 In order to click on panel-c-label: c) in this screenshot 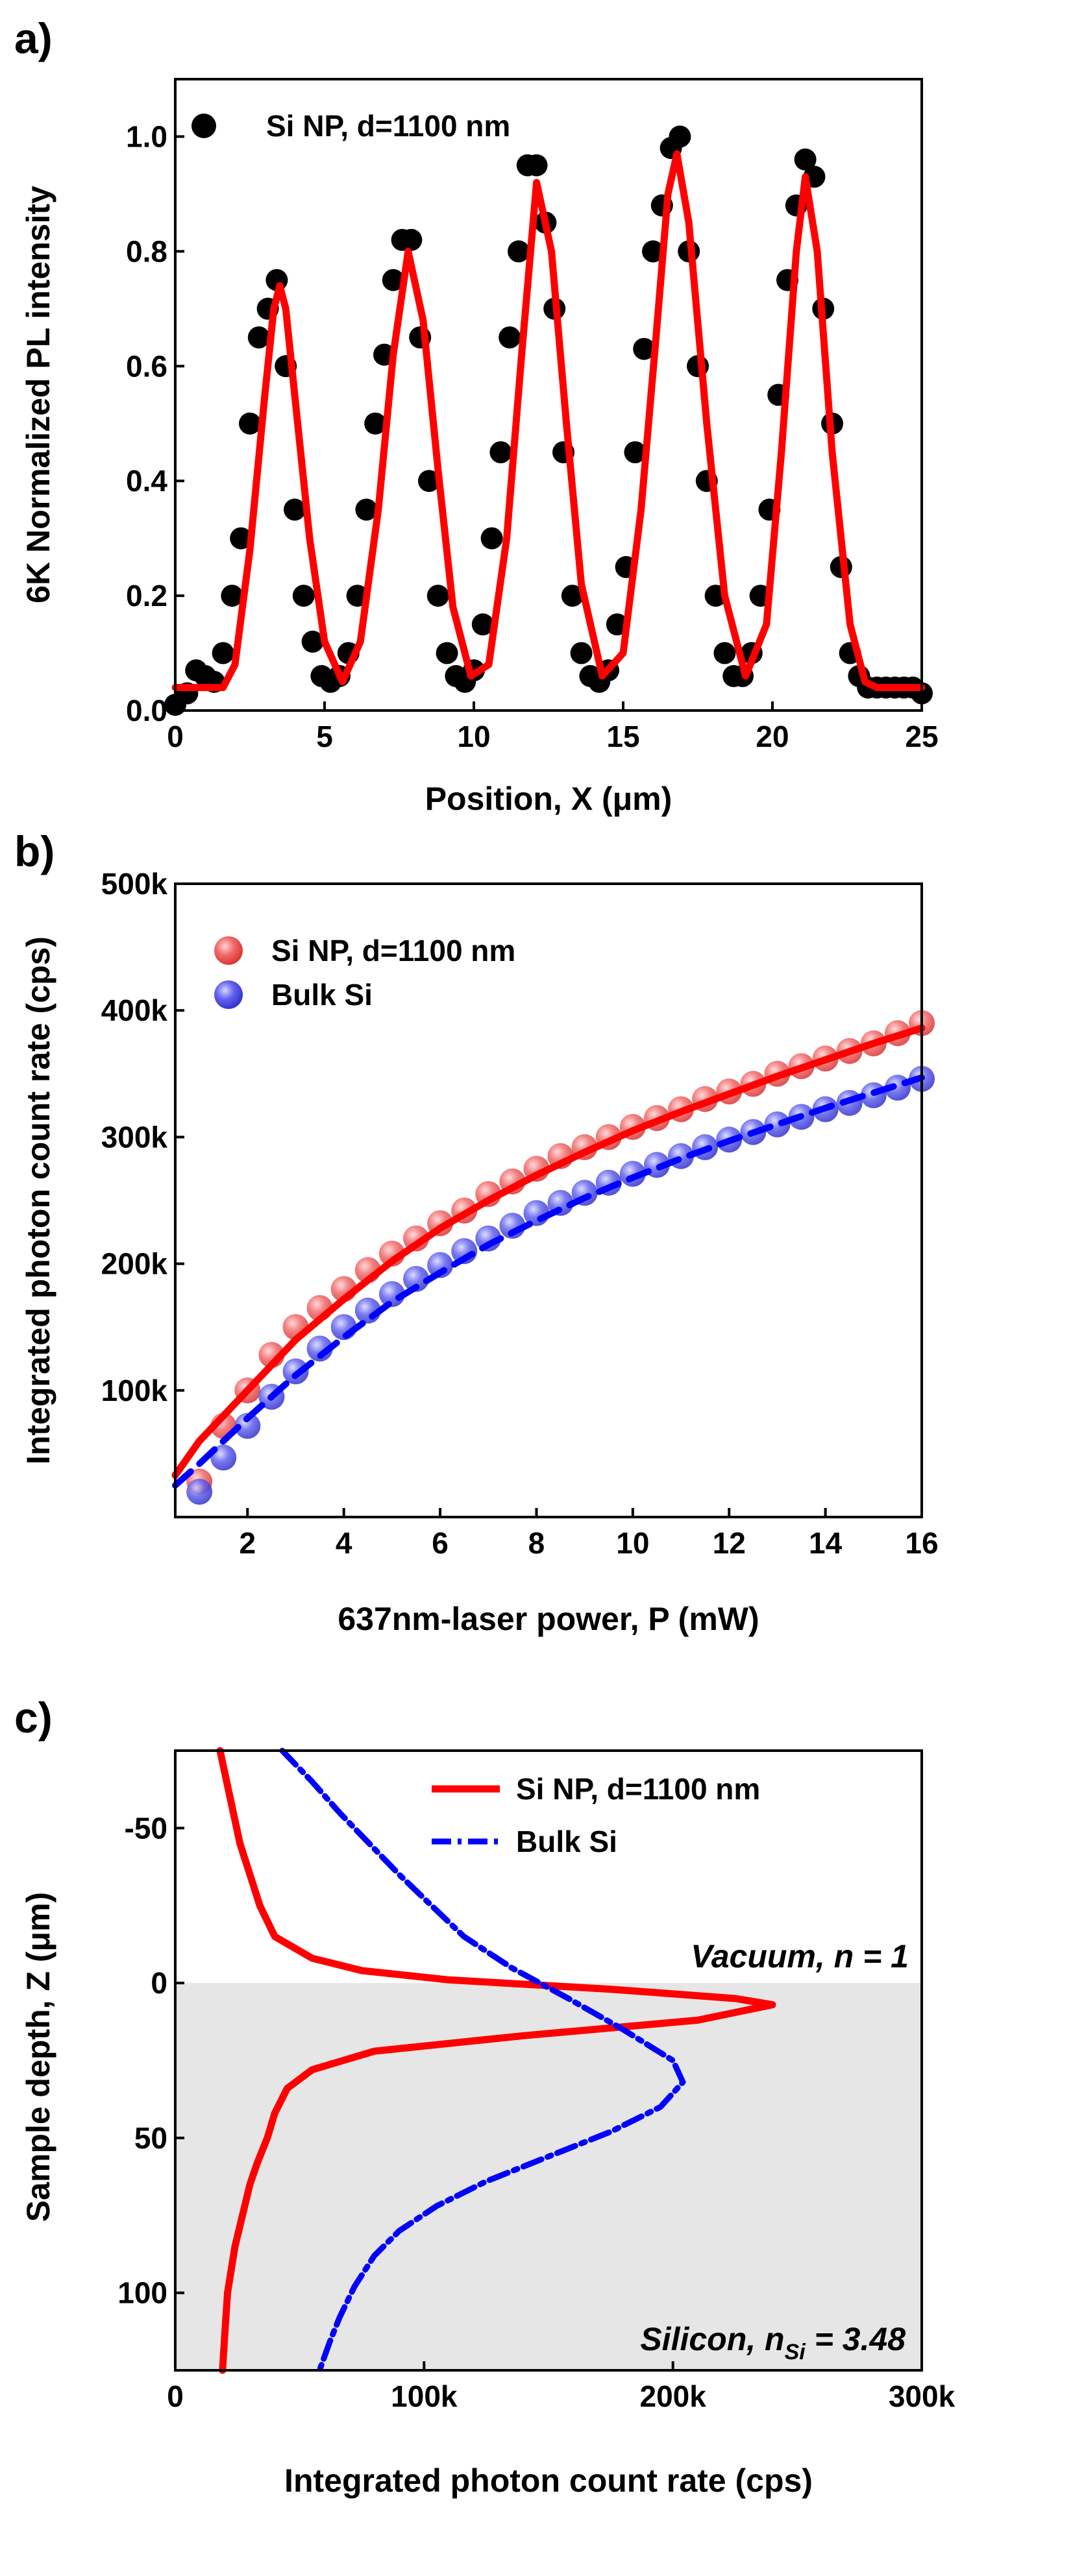, I will do `click(34, 1718)`.